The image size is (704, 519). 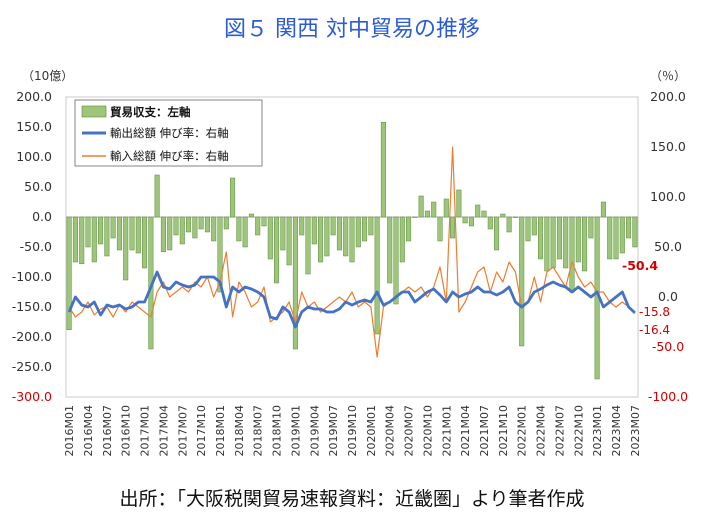 I want to click on legend-label-import: 輸入総額 伸び率：右軸, so click(x=169, y=156).